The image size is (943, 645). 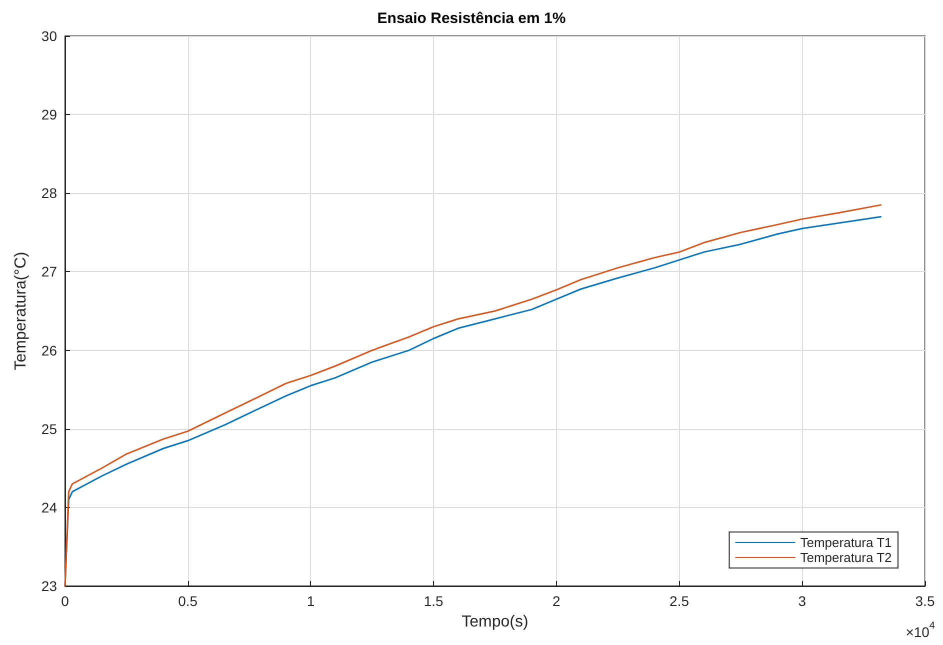 I want to click on x-tick-label: 2, so click(x=556, y=601).